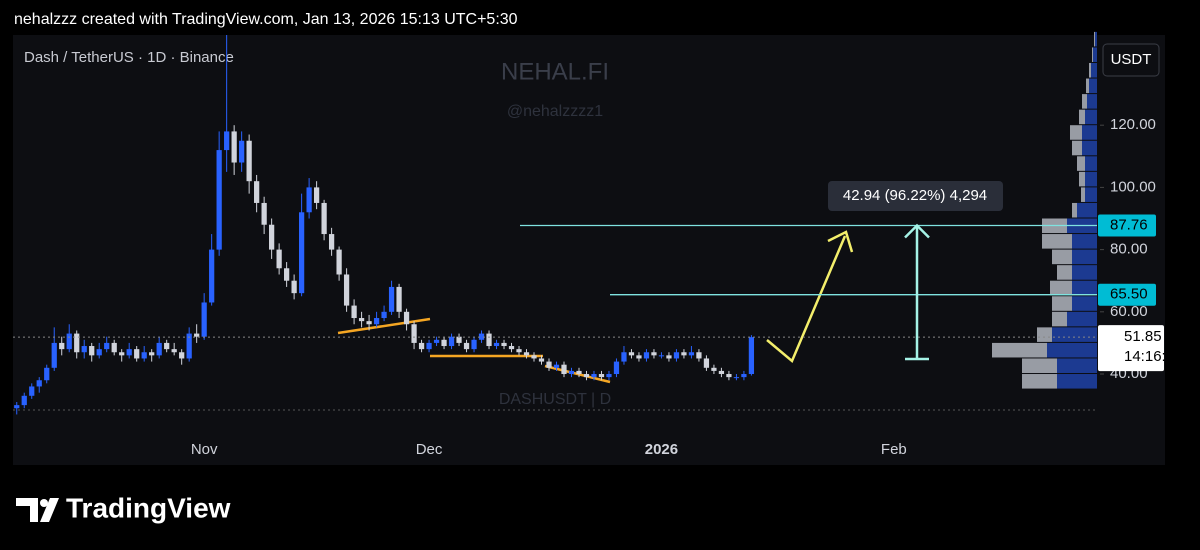 The height and width of the screenshot is (550, 1200). I want to click on currency: USDT, so click(1131, 59).